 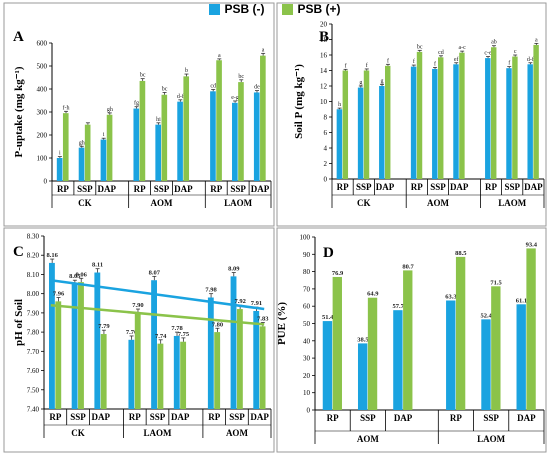 I want to click on data-label: b, so click(x=186, y=71).